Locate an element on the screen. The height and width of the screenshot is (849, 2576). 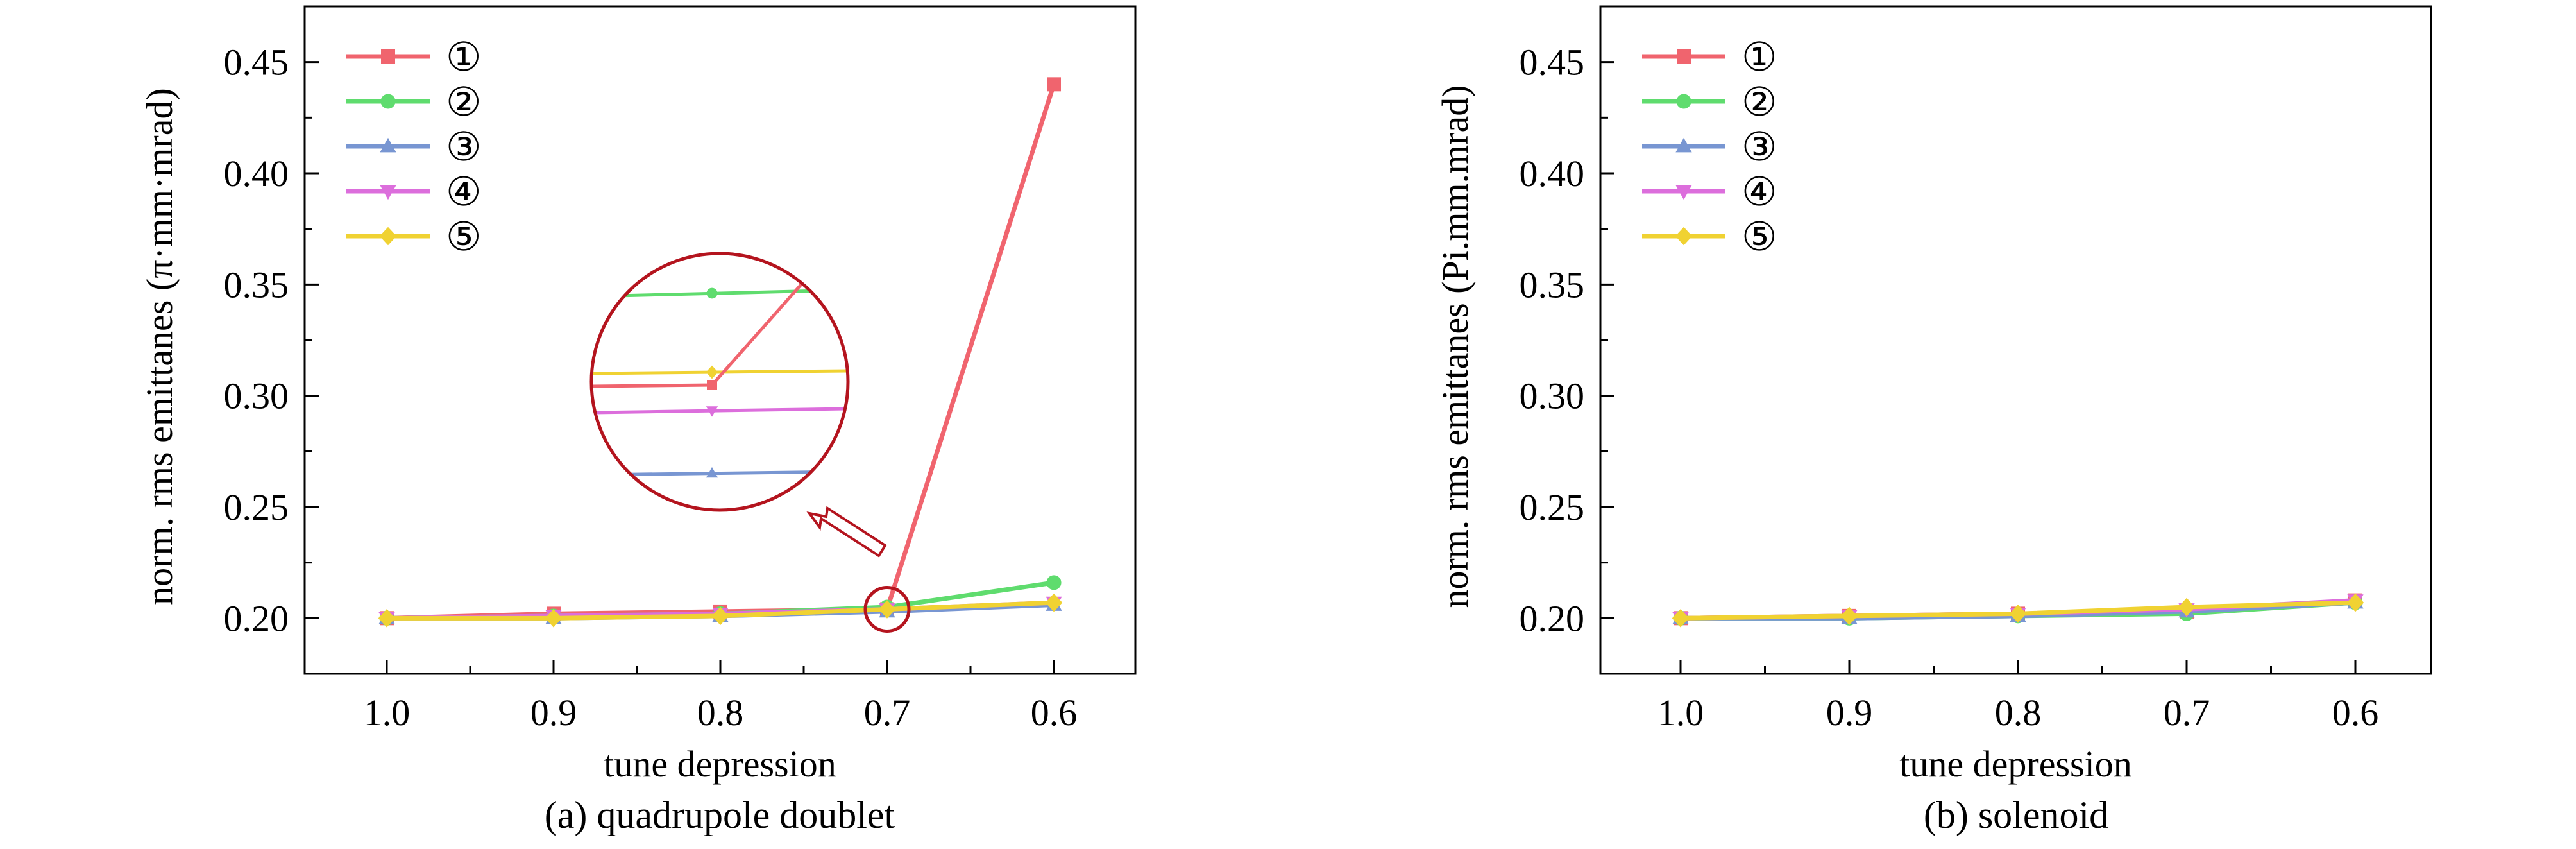
y-axis-title: norm. rms emittanes (Pi.mm.mrad) is located at coordinates (1455, 346).